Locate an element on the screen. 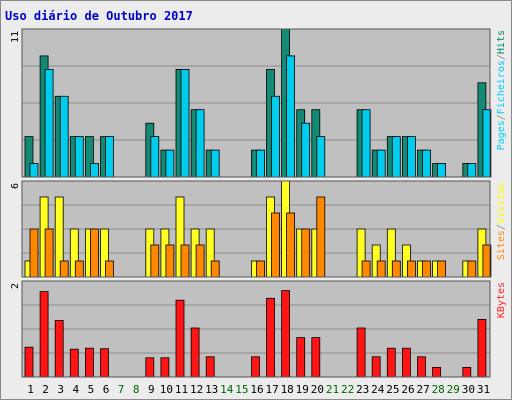 Image resolution: width=512 pixels, height=400 pixels. x-tick-label-day-24: 24 is located at coordinates (378, 389).